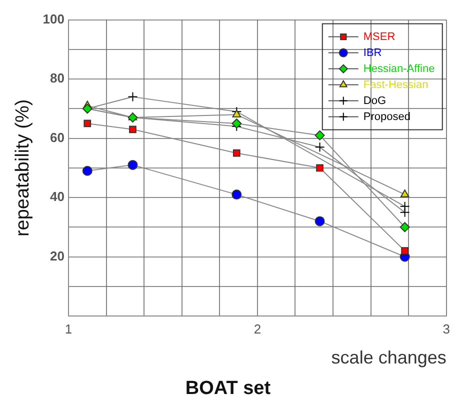 This screenshot has width=464, height=412. Describe the element at coordinates (446, 328) in the screenshot. I see `x-tick-label: 3` at that location.